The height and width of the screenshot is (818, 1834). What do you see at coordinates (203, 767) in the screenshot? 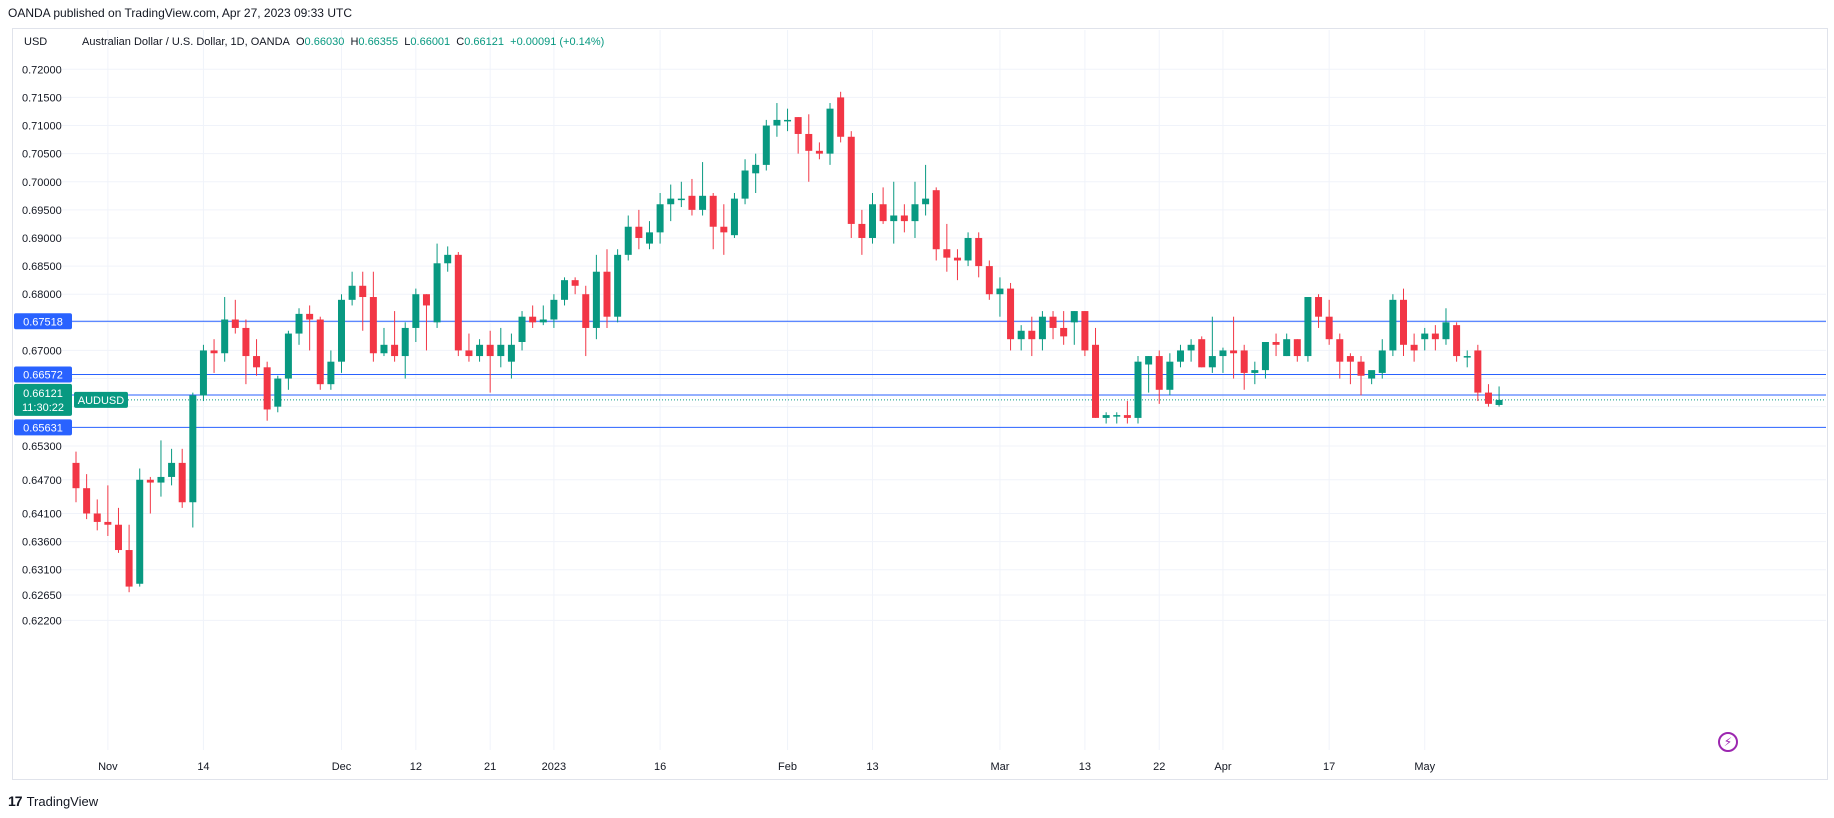
I see `x-tick-label: 14` at bounding box center [203, 767].